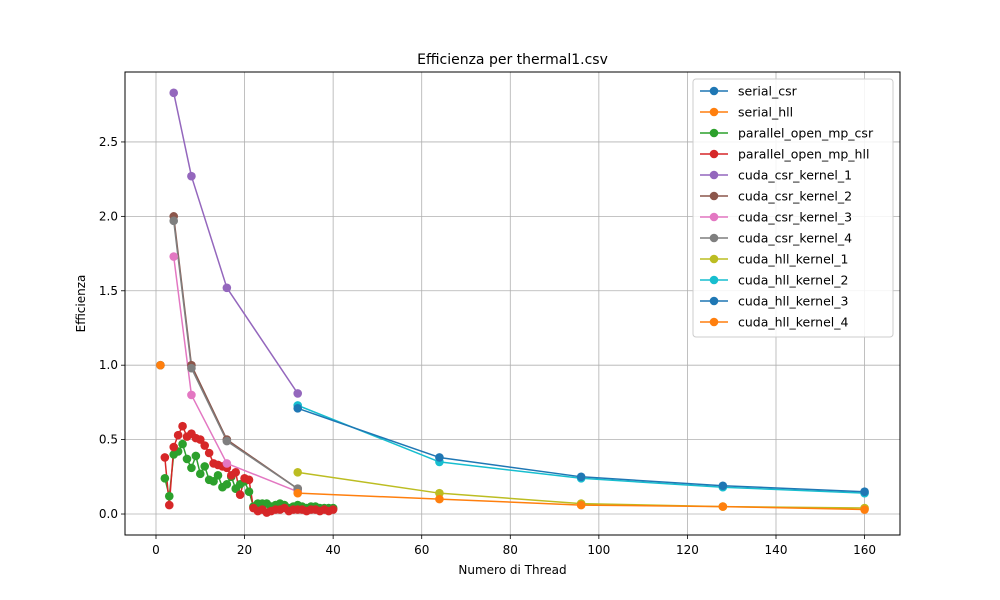  Describe the element at coordinates (108, 365) in the screenshot. I see `y-tick-label: 1.0` at that location.